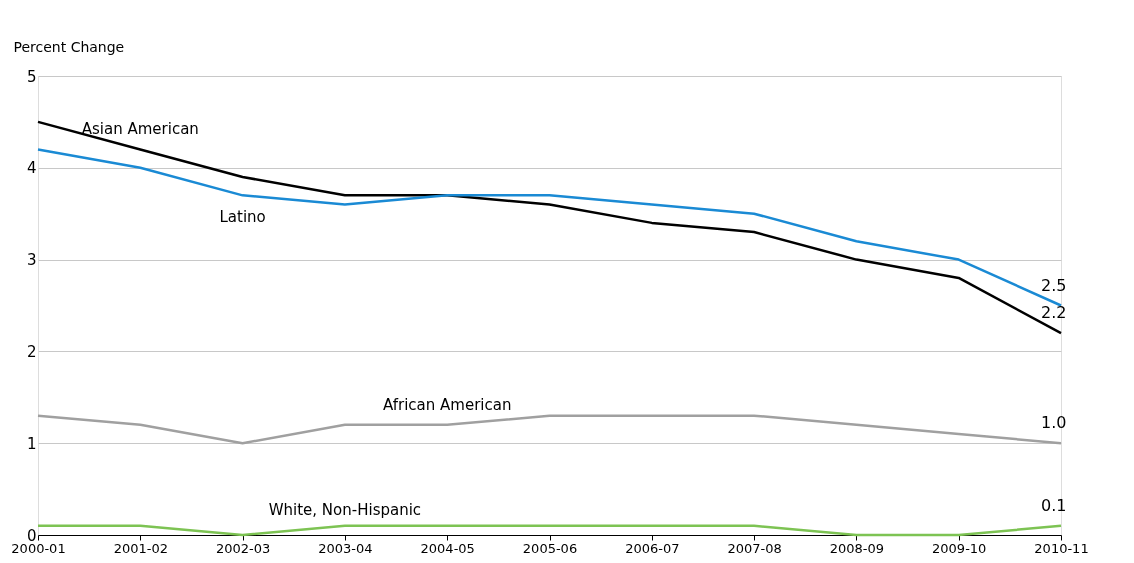  I want to click on x-tick-label: 2007-08, so click(754, 548).